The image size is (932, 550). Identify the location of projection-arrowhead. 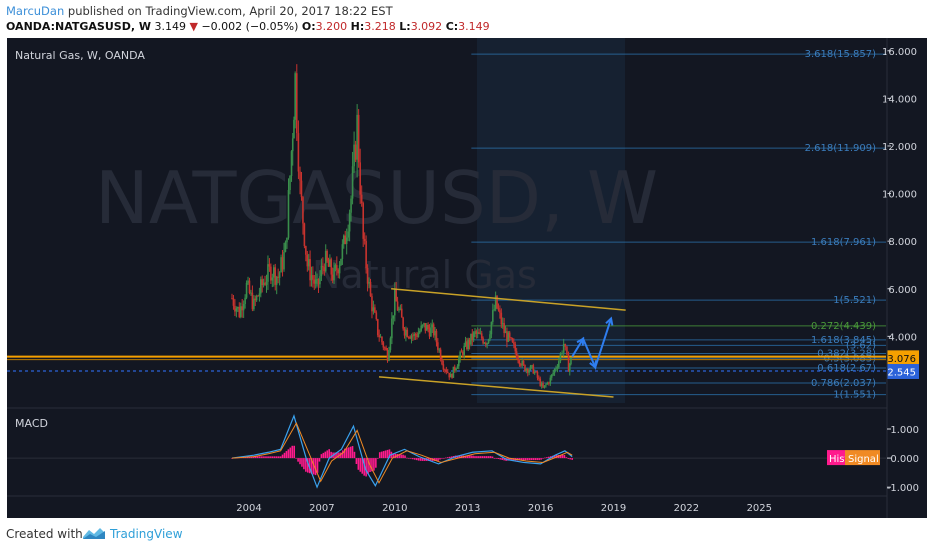
(609, 321).